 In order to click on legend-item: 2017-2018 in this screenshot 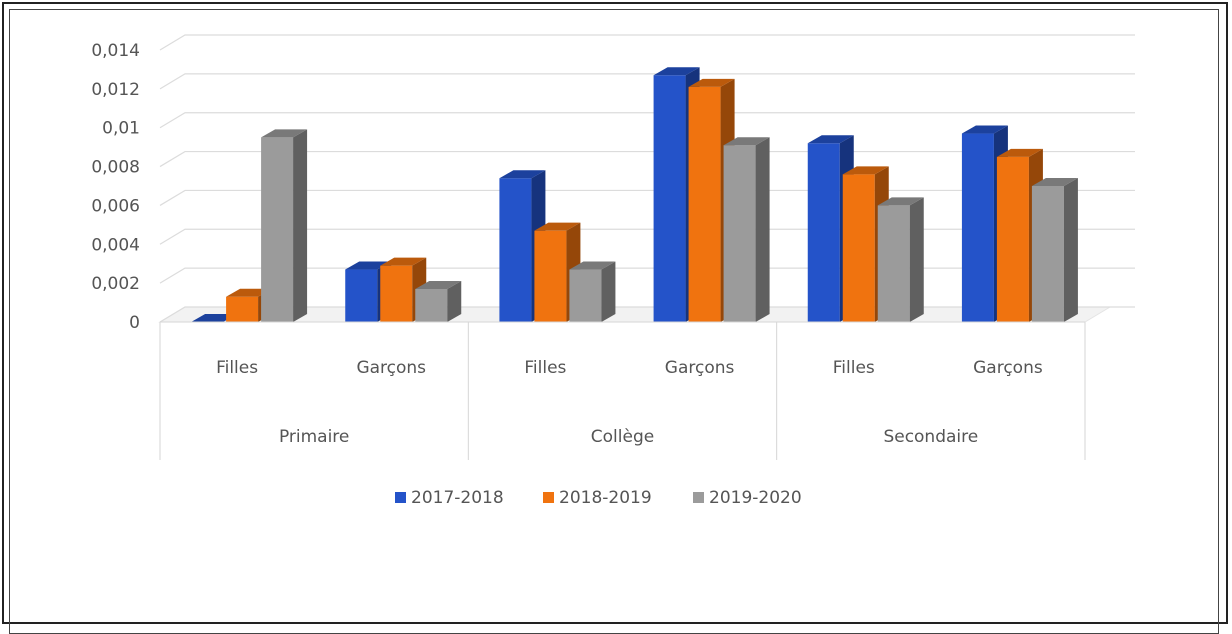, I will do `click(449, 498)`.